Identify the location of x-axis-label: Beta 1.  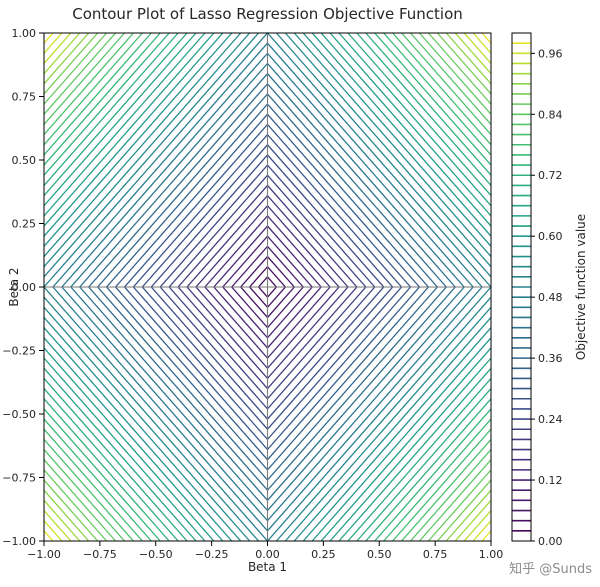
(267, 567).